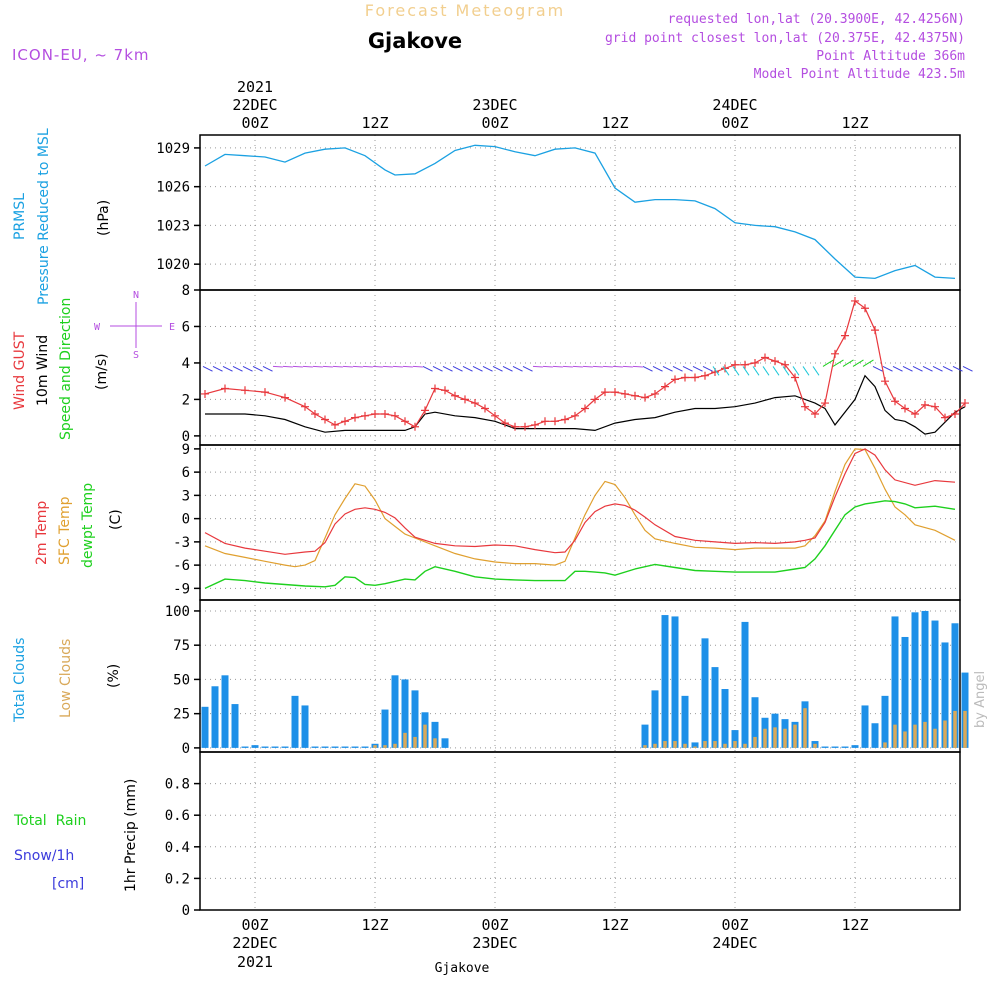 This screenshot has height=1000, width=1000. What do you see at coordinates (614, 123) in the screenshot?
I see `top-time-label: 12Z` at bounding box center [614, 123].